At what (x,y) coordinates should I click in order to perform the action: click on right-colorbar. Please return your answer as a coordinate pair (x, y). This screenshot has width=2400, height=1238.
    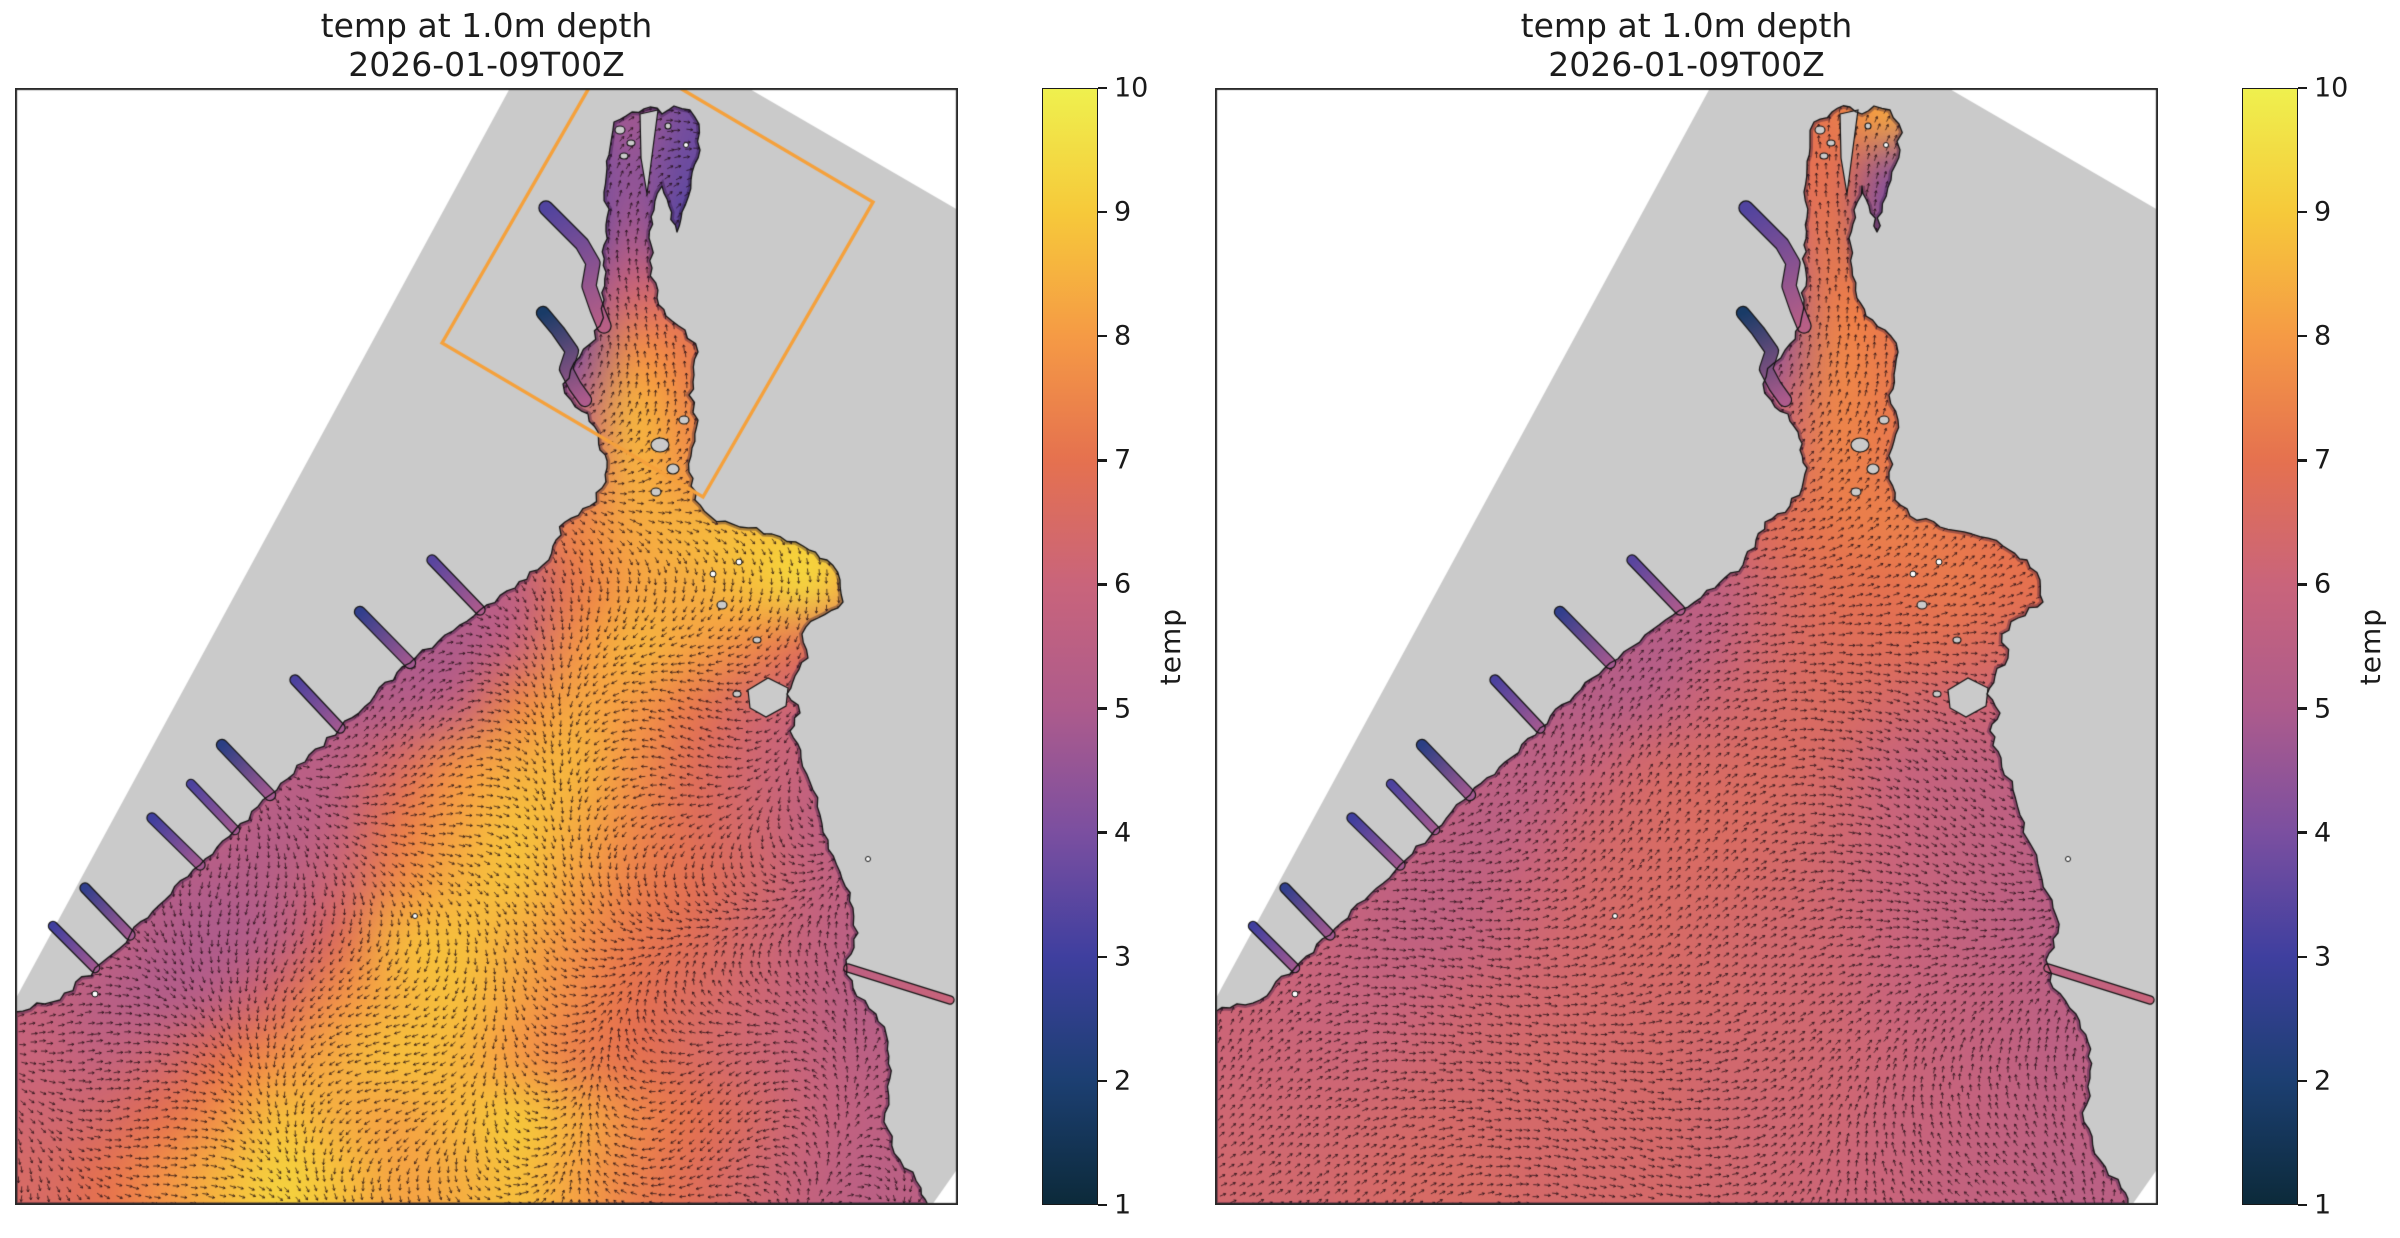
    Looking at the image, I should click on (2270, 646).